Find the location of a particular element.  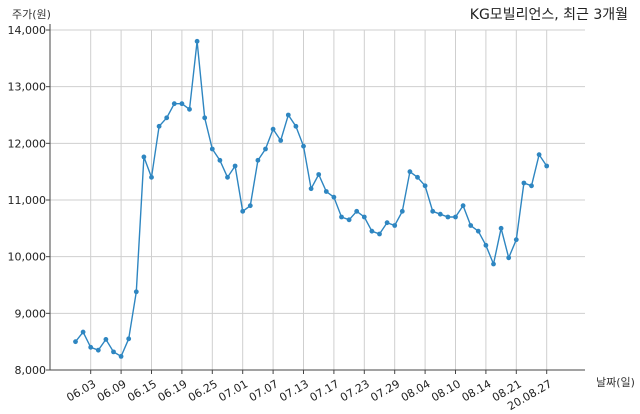

x-tick-label: 06.25 is located at coordinates (203, 390).